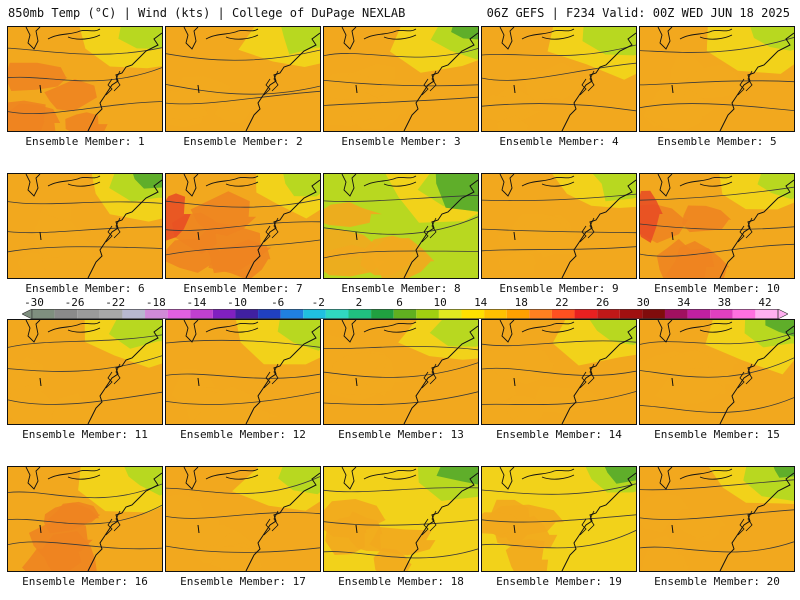 The width and height of the screenshot is (800, 600). Describe the element at coordinates (717, 434) in the screenshot. I see `ensemble-member-label: Ensemble Member: 15` at that location.